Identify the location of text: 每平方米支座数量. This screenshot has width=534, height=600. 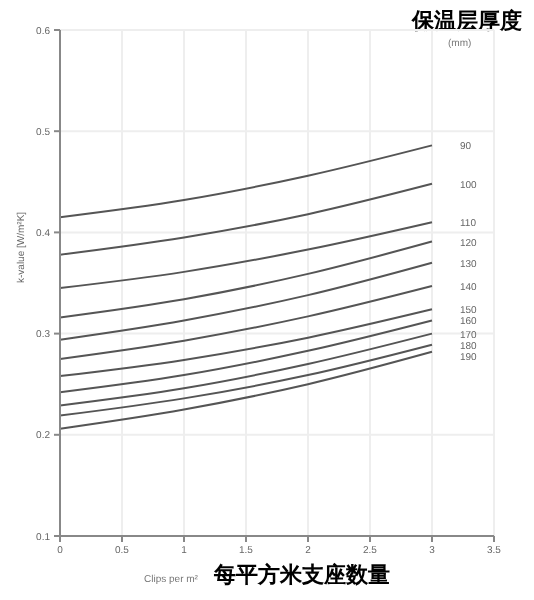
(301, 575).